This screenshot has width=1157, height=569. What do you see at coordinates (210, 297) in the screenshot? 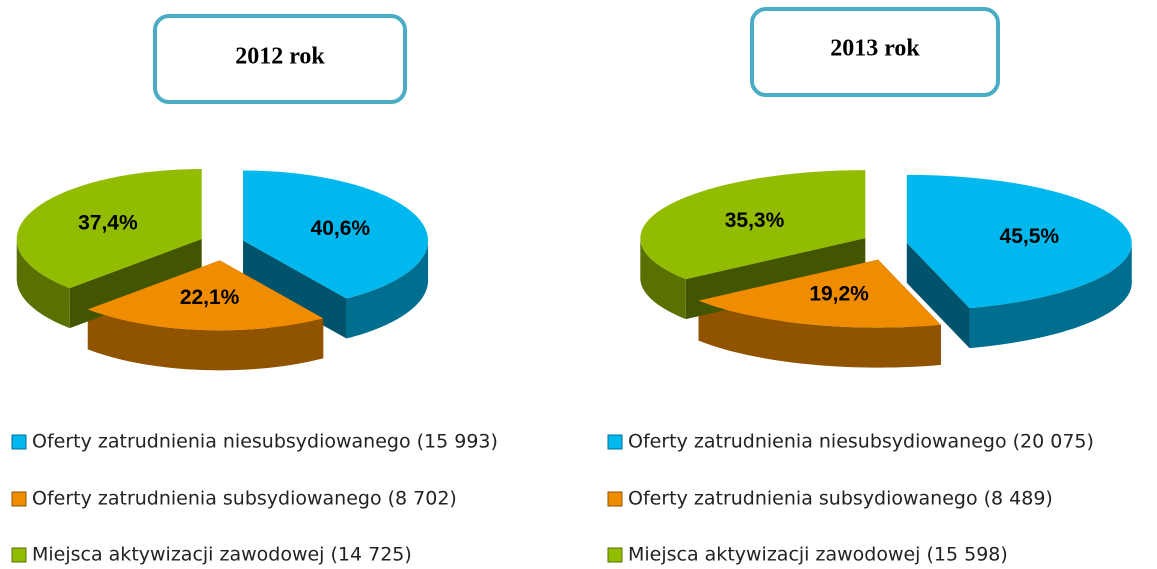
I see `data-label: 22,1%` at bounding box center [210, 297].